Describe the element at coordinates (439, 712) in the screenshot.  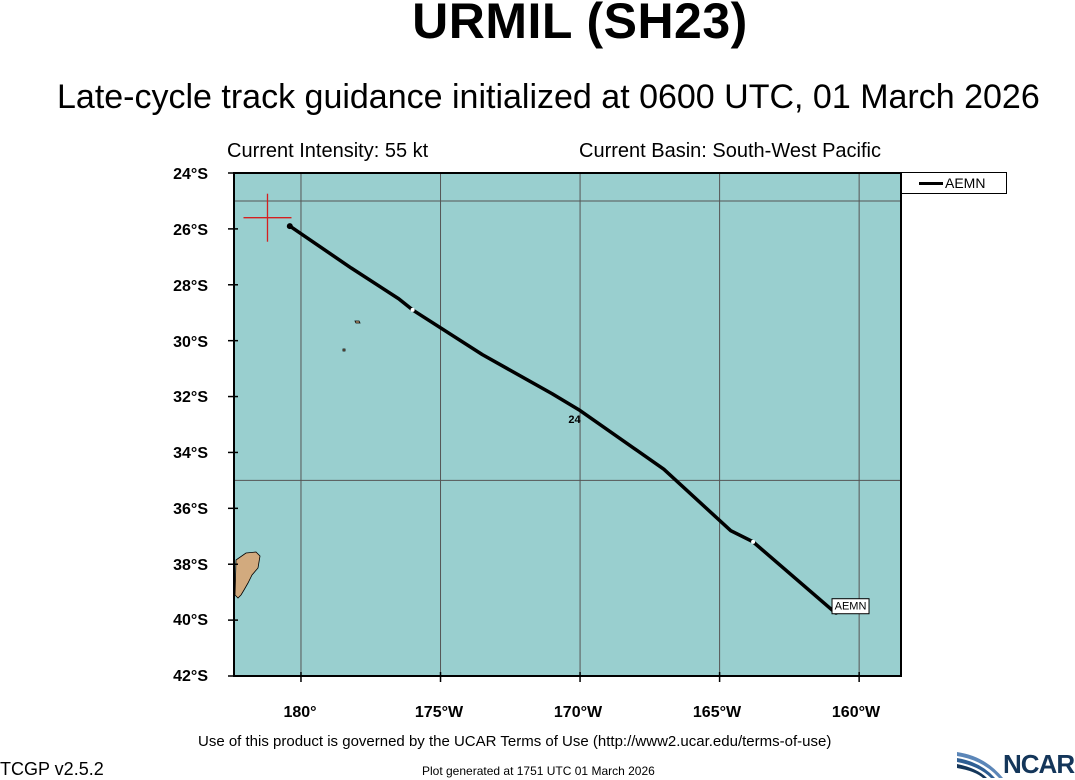
I see `lon-label: 175°W` at that location.